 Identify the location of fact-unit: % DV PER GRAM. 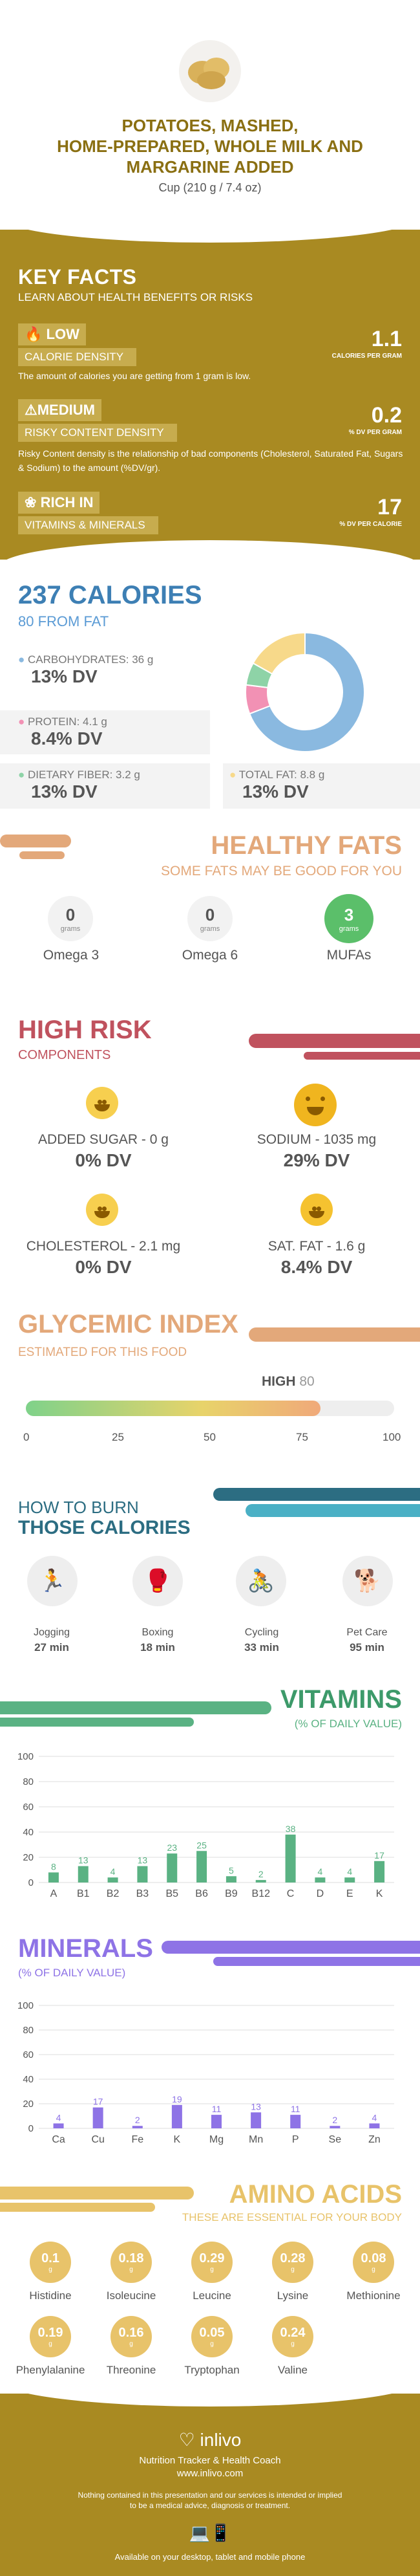
(375, 432).